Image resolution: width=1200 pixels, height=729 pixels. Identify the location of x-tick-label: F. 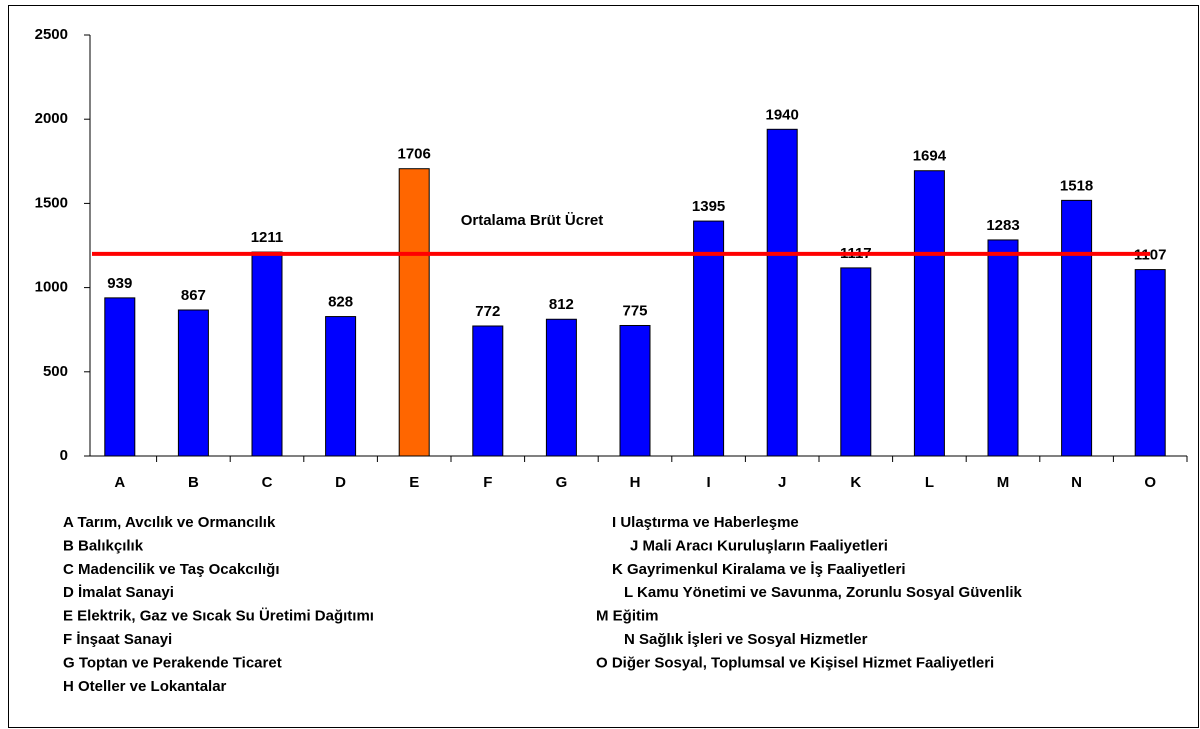
(487, 482).